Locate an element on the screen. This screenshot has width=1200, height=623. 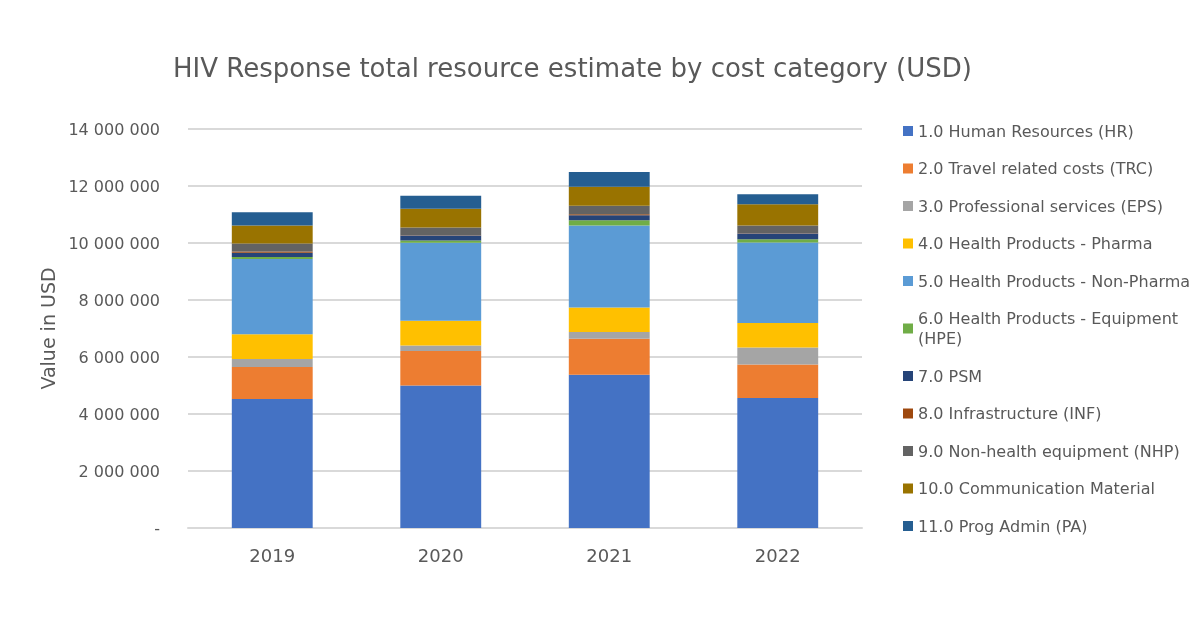
y-tick-label: 4 000 000 is located at coordinates (119, 414).